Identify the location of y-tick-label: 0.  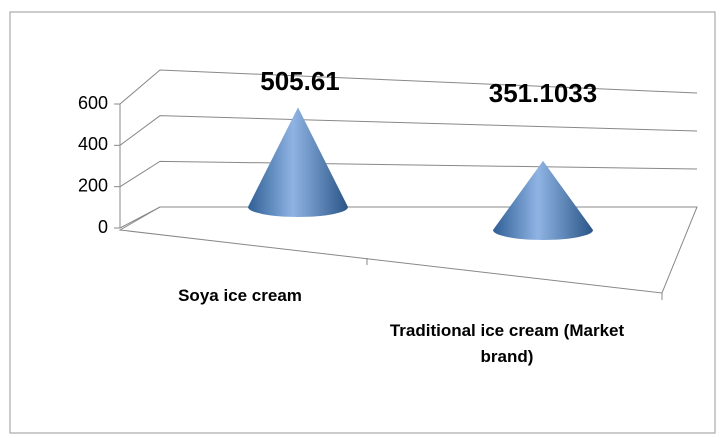
(103, 227).